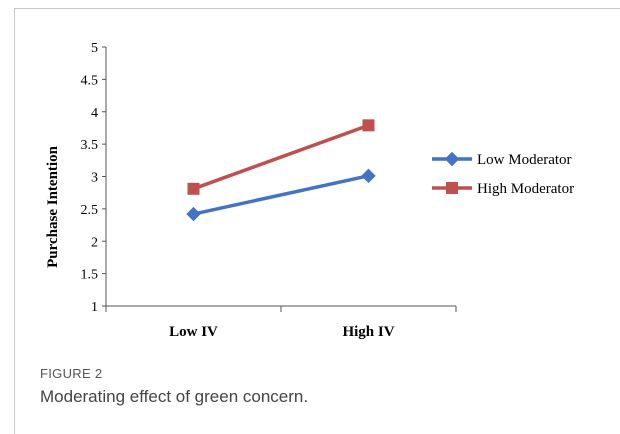  Describe the element at coordinates (90, 275) in the screenshot. I see `y-tick-label: 1.5` at that location.